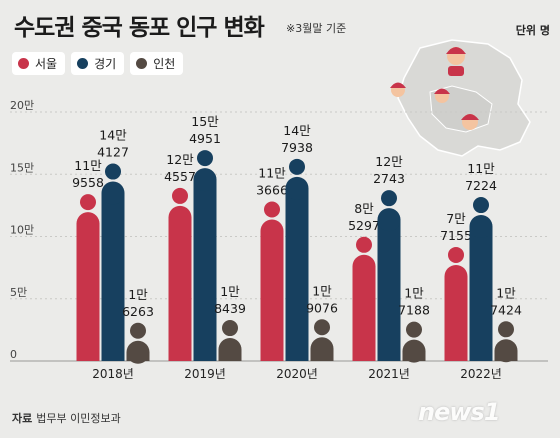  What do you see at coordinates (83, 63) in the screenshot?
I see `legend-swatch-gyeonggi` at bounding box center [83, 63].